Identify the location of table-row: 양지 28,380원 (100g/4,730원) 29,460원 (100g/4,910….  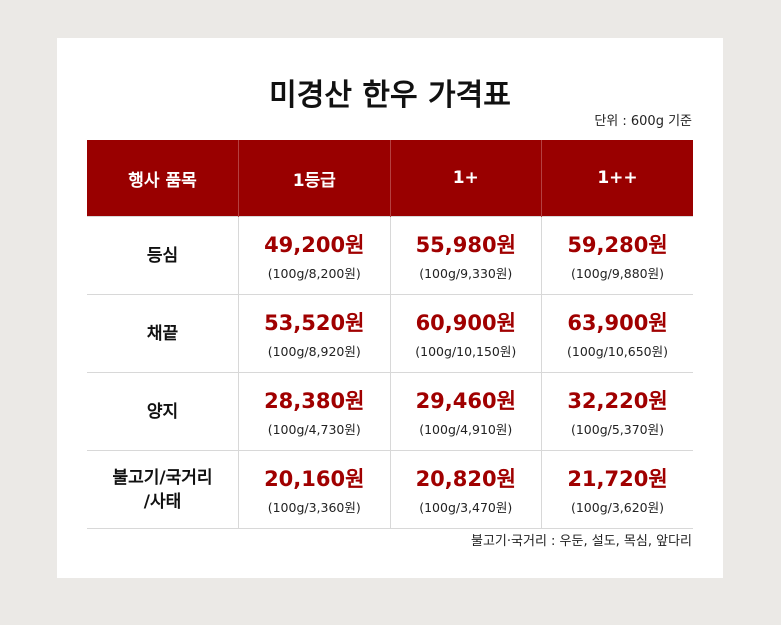
(390, 411).